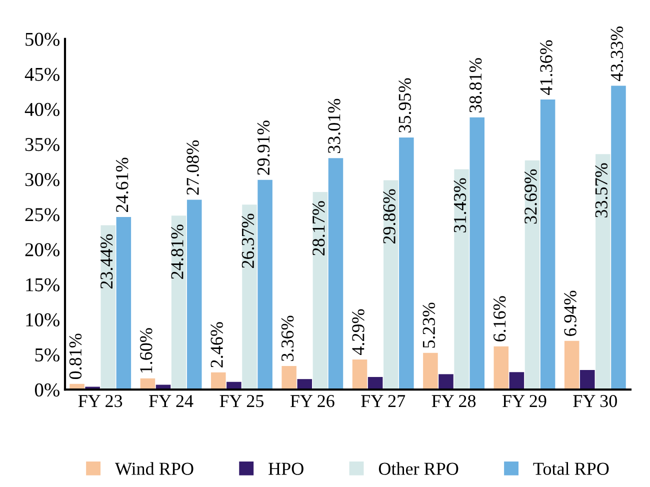  I want to click on y-tick-label: 50%, so click(43, 39).